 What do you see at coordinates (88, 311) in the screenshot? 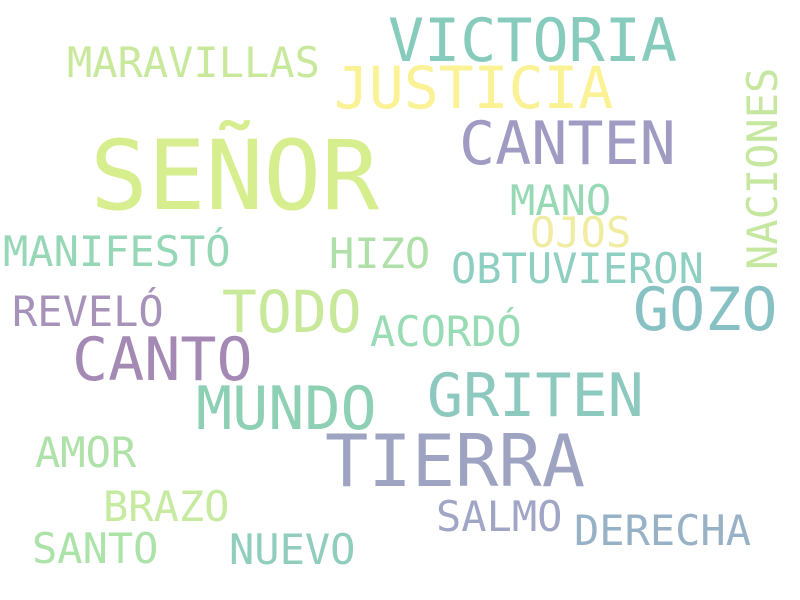
I see `word-revelo: REVELÓ` at bounding box center [88, 311].